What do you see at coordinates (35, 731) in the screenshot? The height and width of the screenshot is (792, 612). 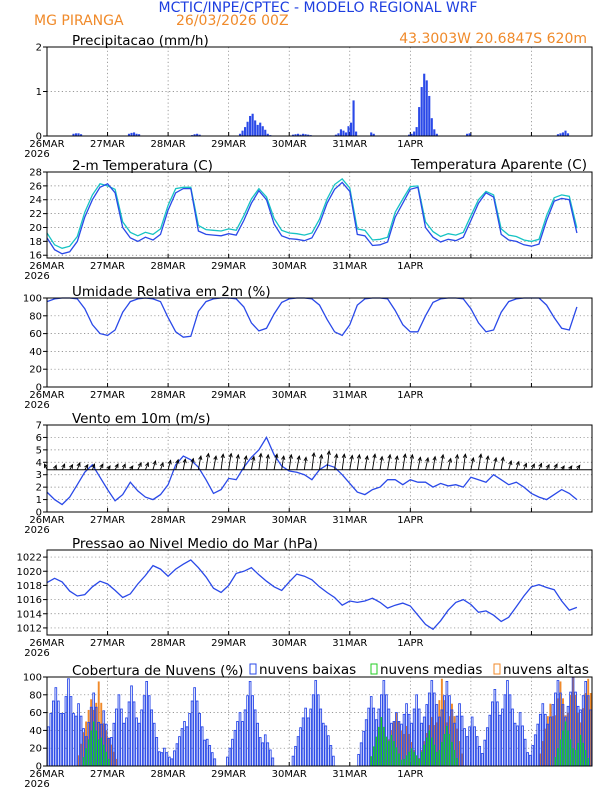 I see `y-tick-label: 40` at bounding box center [35, 731].